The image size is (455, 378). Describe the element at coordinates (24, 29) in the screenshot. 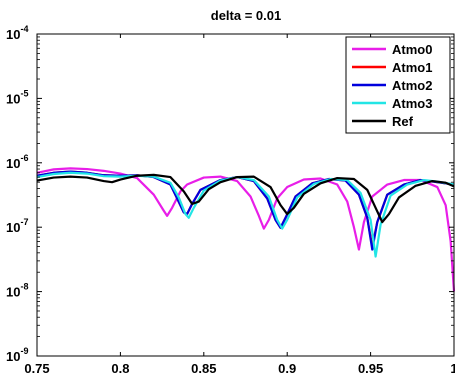

I see `y-tick-exponent: -4` at that location.